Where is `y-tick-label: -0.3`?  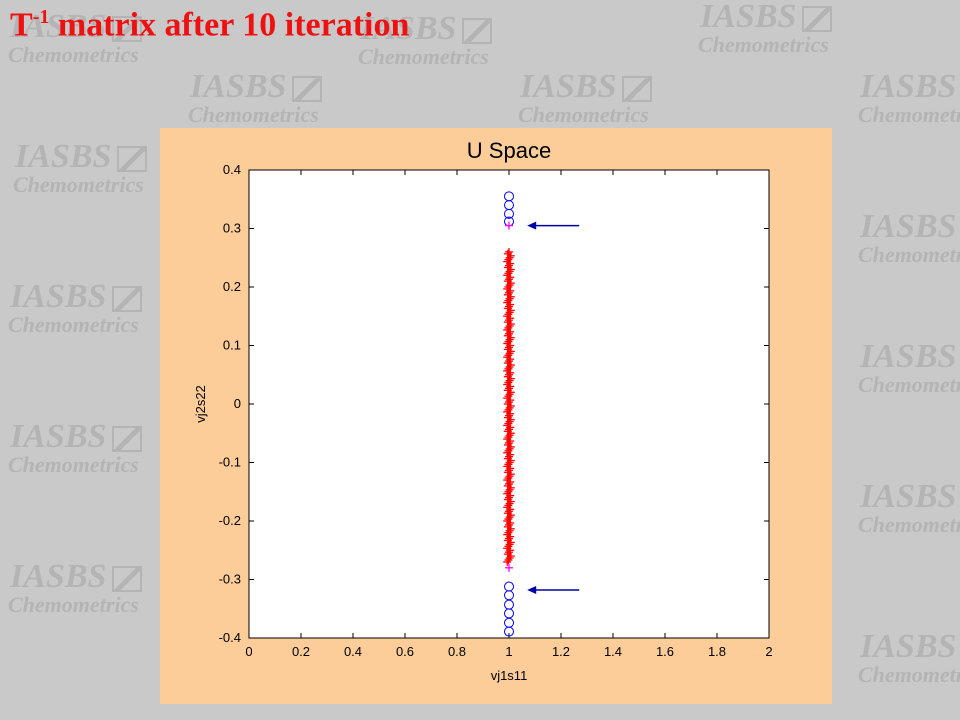 y-tick-label: -0.3 is located at coordinates (230, 579).